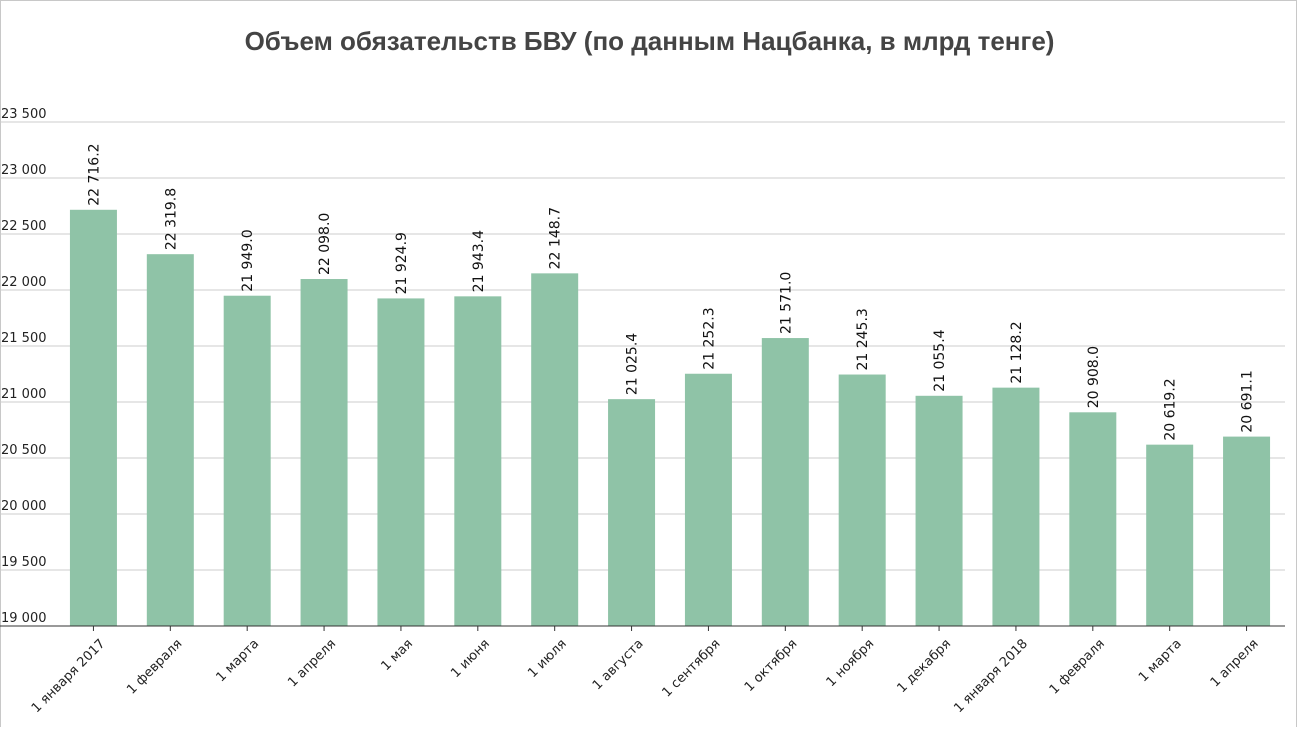 The image size is (1299, 729). What do you see at coordinates (325, 244) in the screenshot?
I see `data-label: 22 098.0` at bounding box center [325, 244].